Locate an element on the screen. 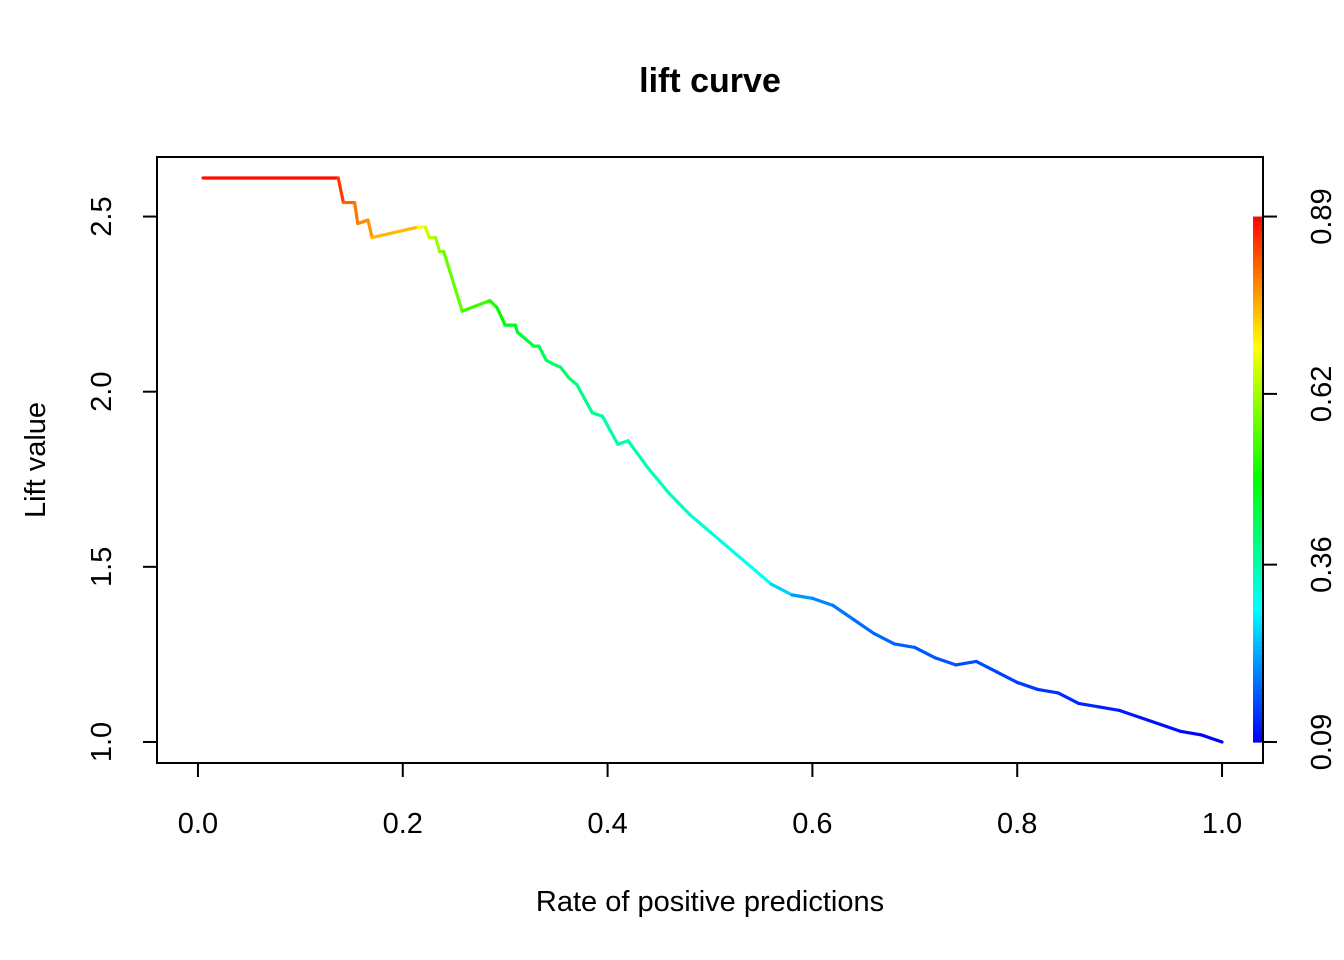 Image resolution: width=1344 pixels, height=960 pixels. x-tick-label: 0.8 is located at coordinates (1017, 824).